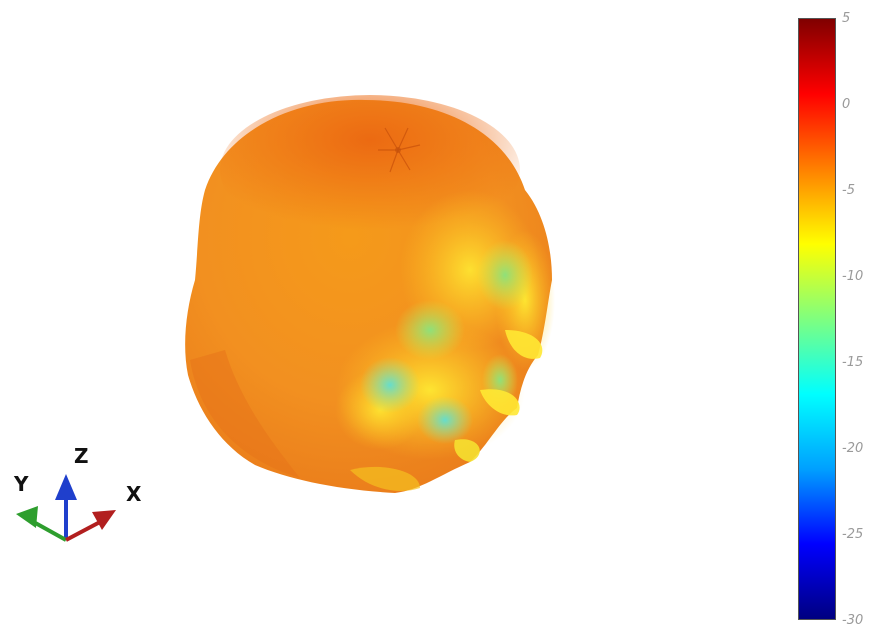 The height and width of the screenshot is (630, 874). Describe the element at coordinates (846, 18) in the screenshot. I see `colorbar-tick-label: 5` at that location.